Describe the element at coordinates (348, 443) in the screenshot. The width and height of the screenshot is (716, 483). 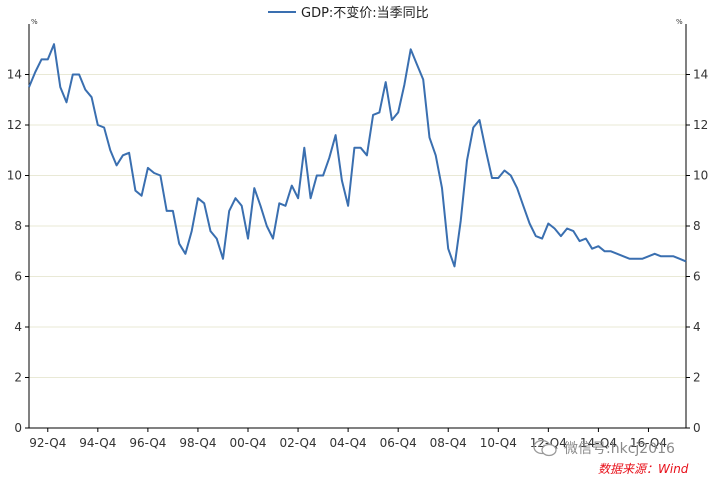
I see `x-tick-label: 04-Q4` at that location.